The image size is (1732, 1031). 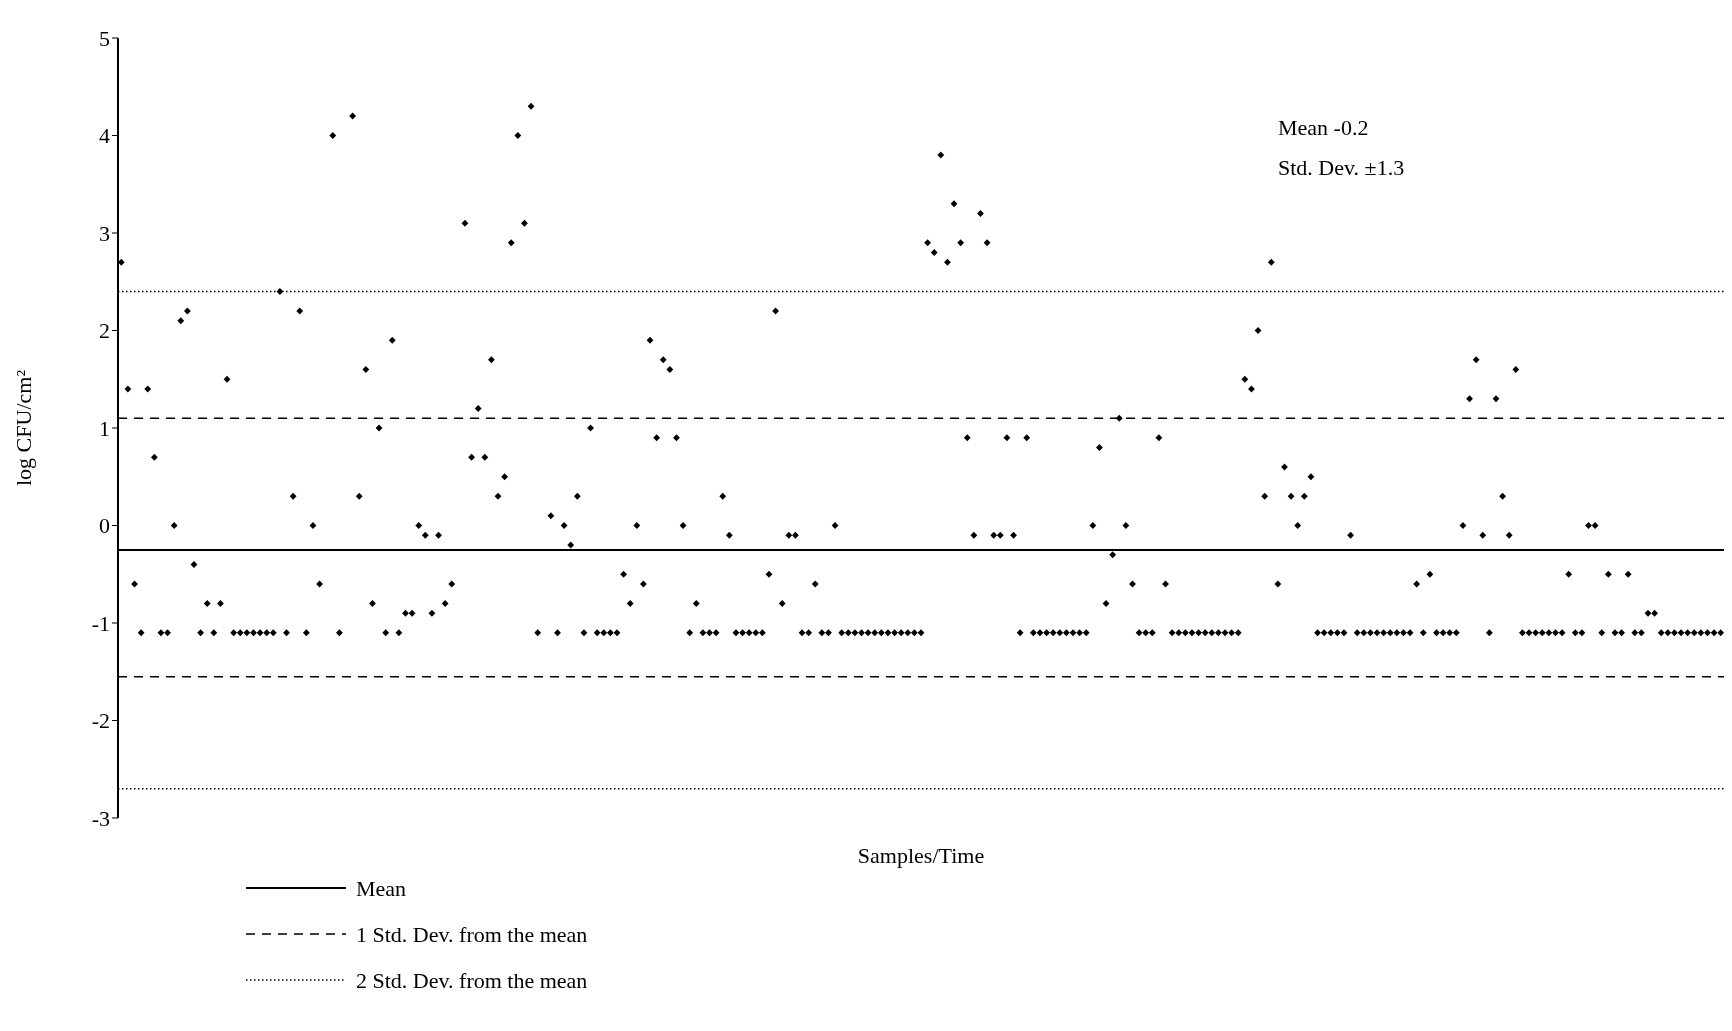 What do you see at coordinates (104, 233) in the screenshot?
I see `y-tick-label: 3` at bounding box center [104, 233].